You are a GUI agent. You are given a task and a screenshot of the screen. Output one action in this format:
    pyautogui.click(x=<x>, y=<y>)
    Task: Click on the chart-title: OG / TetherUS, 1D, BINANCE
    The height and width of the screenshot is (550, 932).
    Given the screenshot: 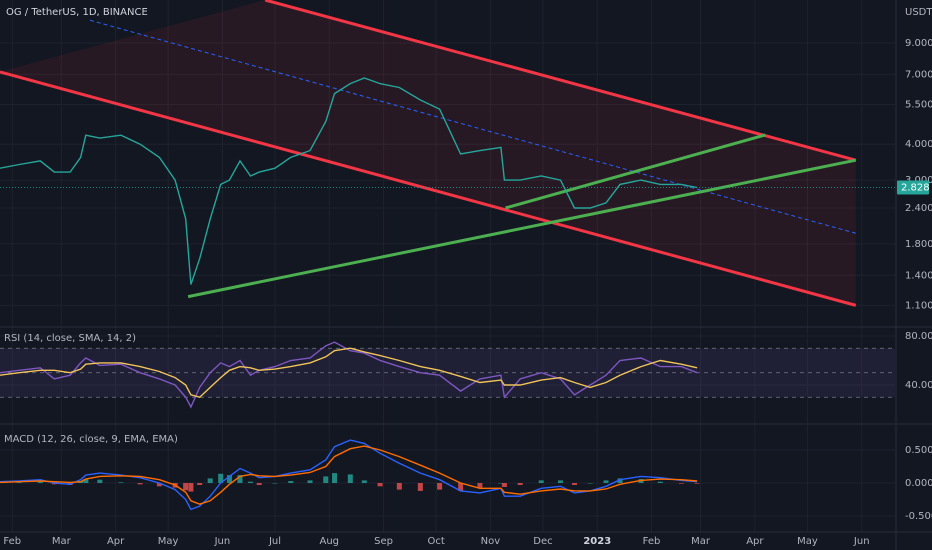 What is the action you would take?
    pyautogui.click(x=77, y=12)
    